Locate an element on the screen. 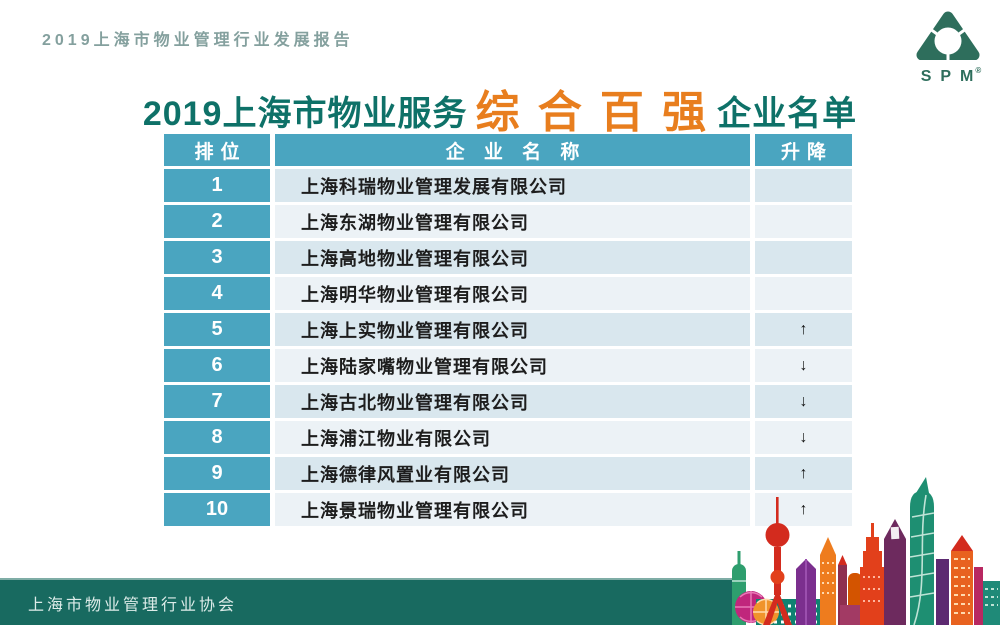 The width and height of the screenshot is (1000, 625). rank-cell: 5 is located at coordinates (217, 329).